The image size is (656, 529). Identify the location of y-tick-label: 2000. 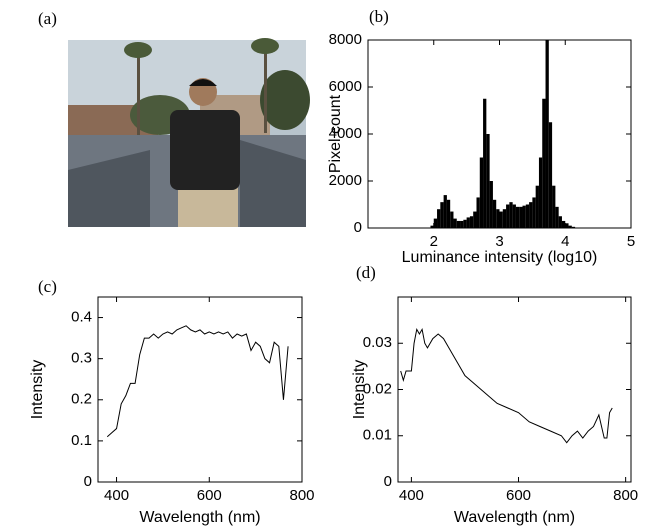
(345, 180).